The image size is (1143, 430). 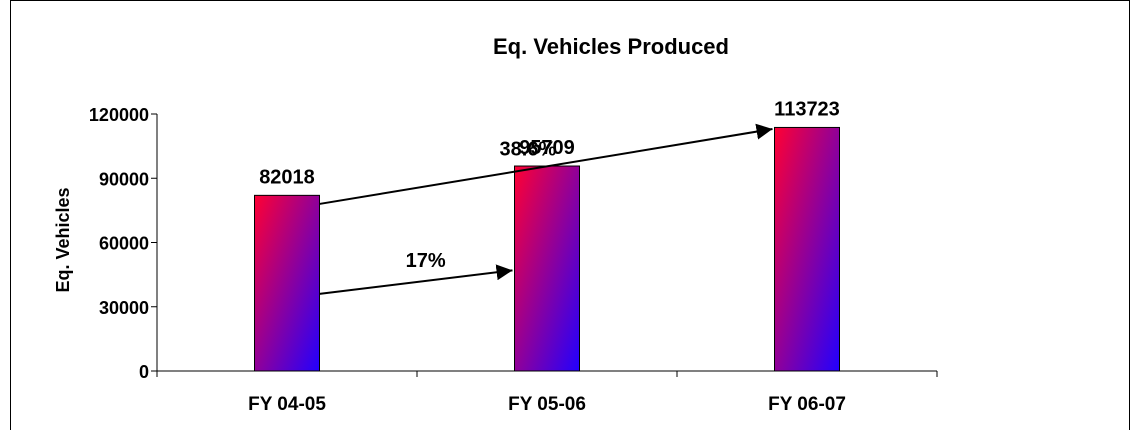 What do you see at coordinates (547, 404) in the screenshot?
I see `x-tick-label: FY 05-06` at bounding box center [547, 404].